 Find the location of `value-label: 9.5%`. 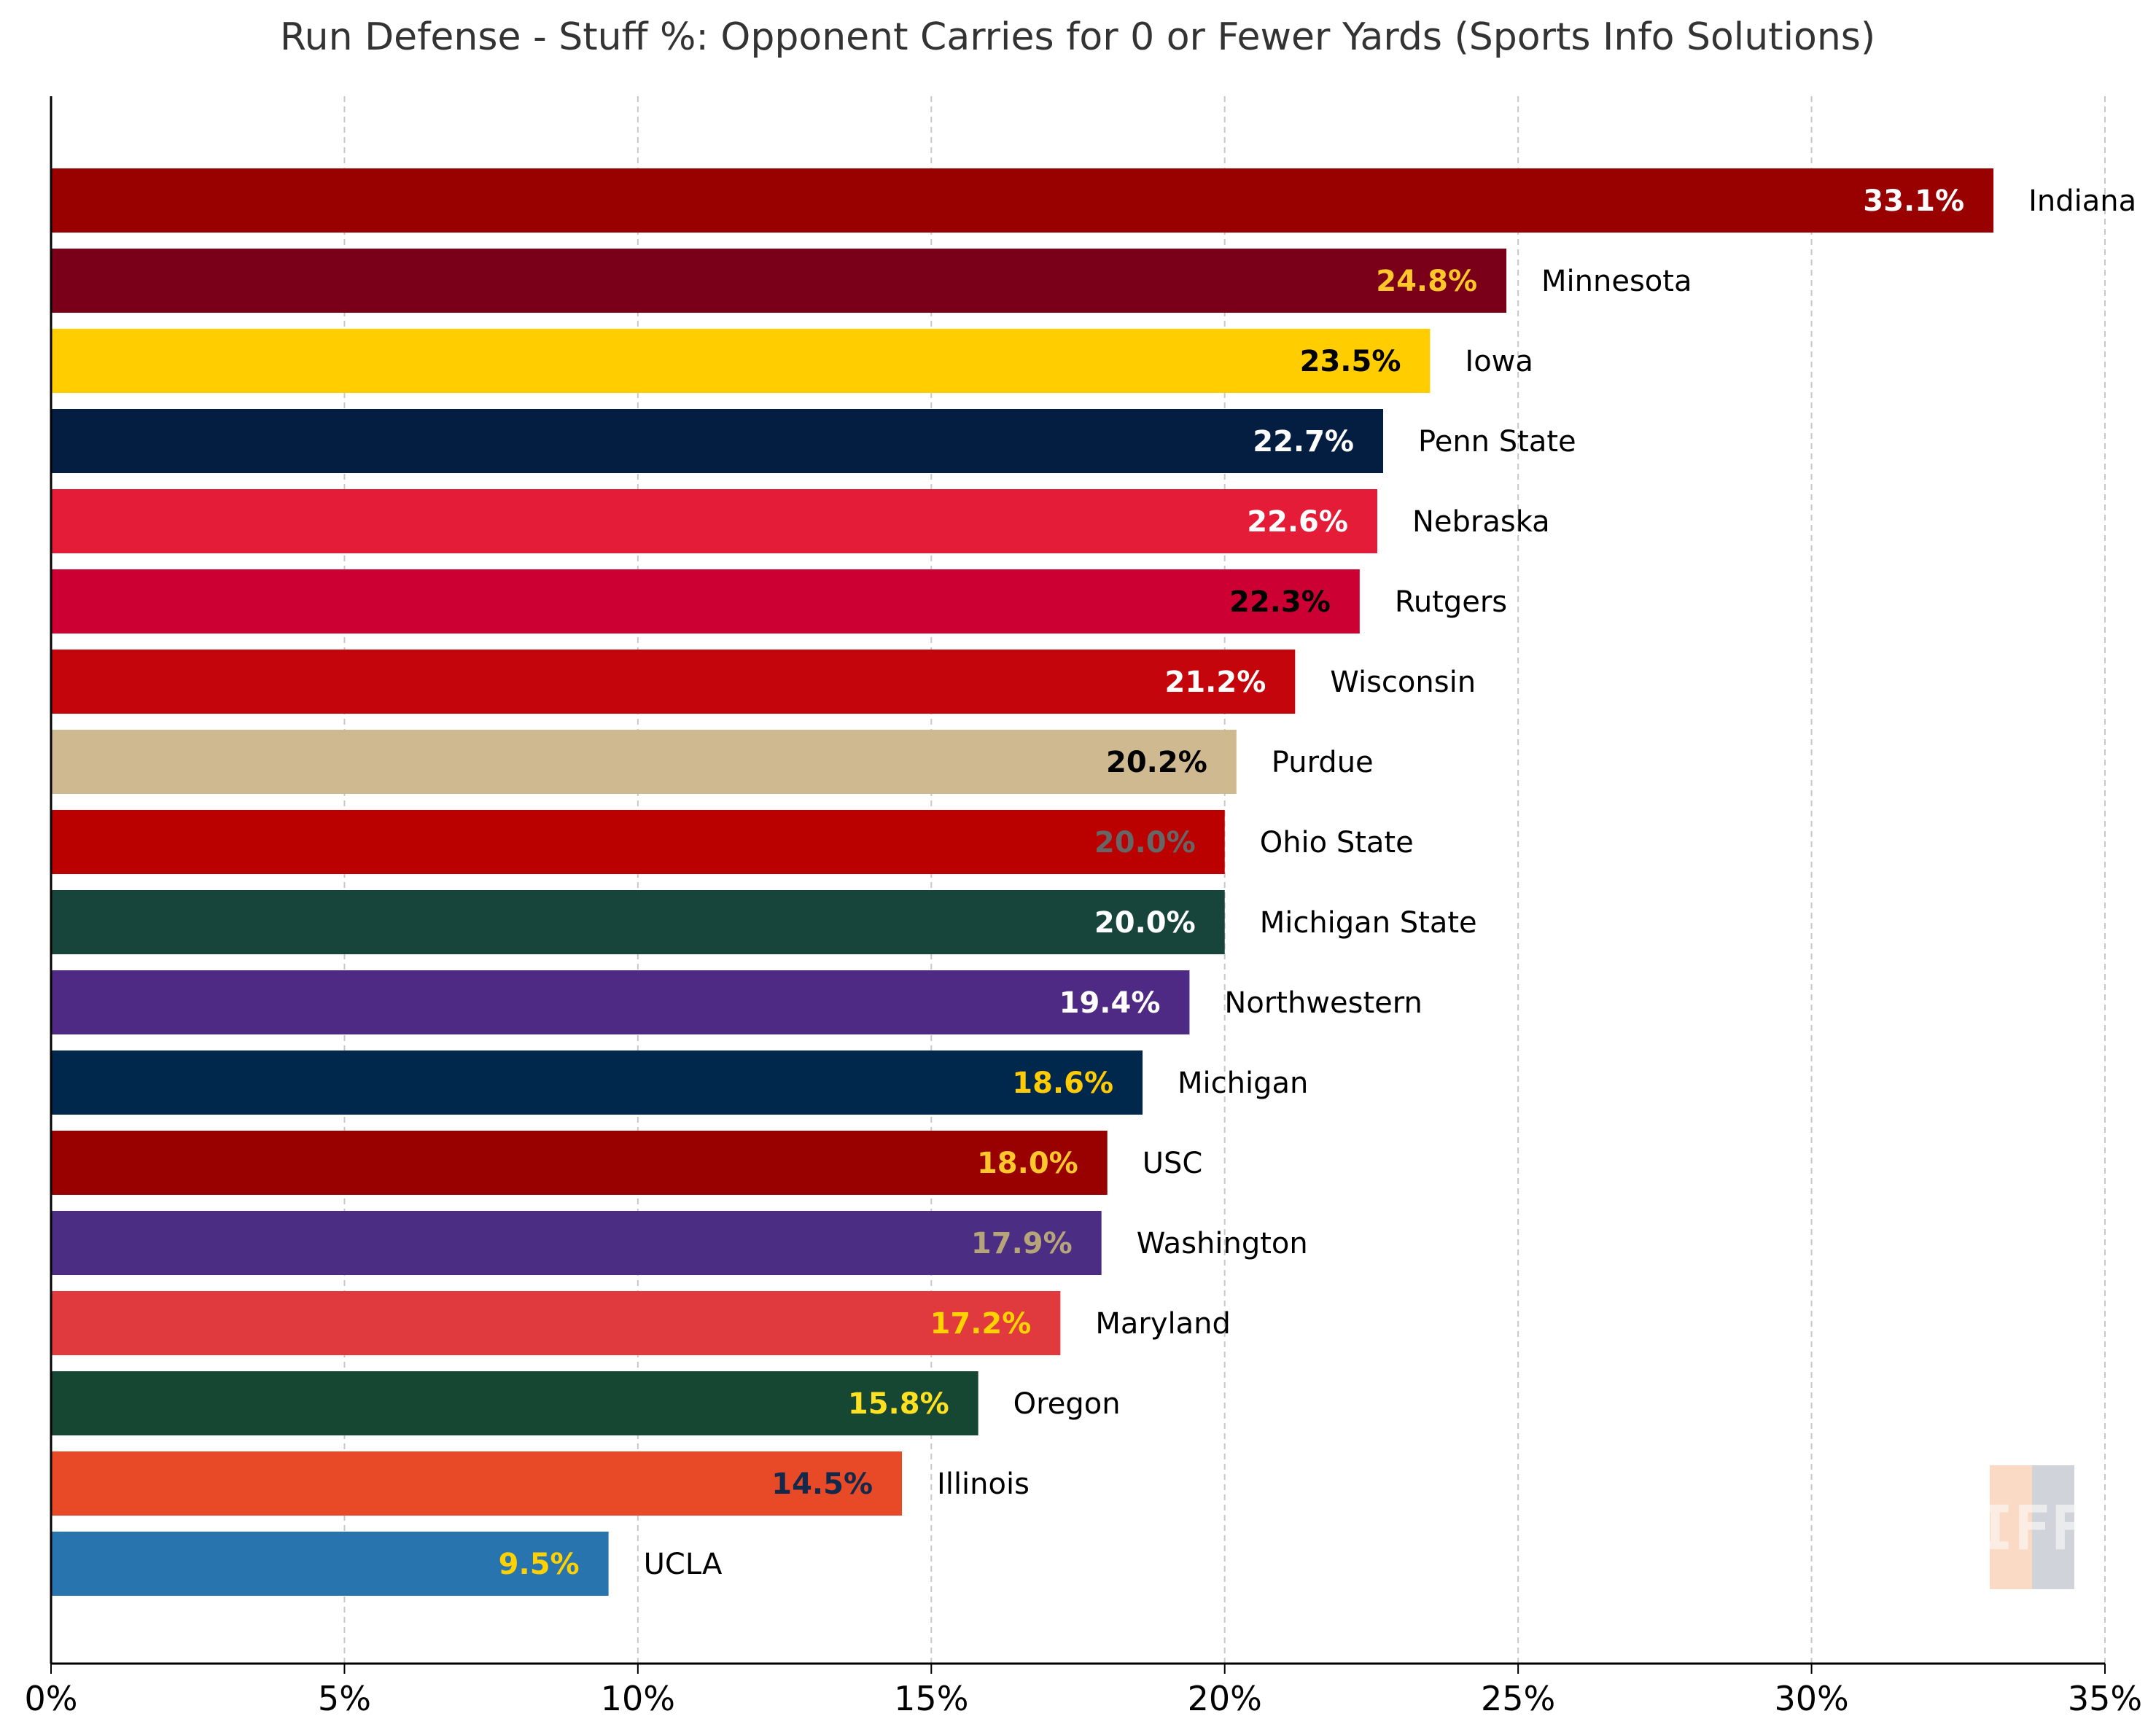

value-label: 9.5% is located at coordinates (539, 1564).